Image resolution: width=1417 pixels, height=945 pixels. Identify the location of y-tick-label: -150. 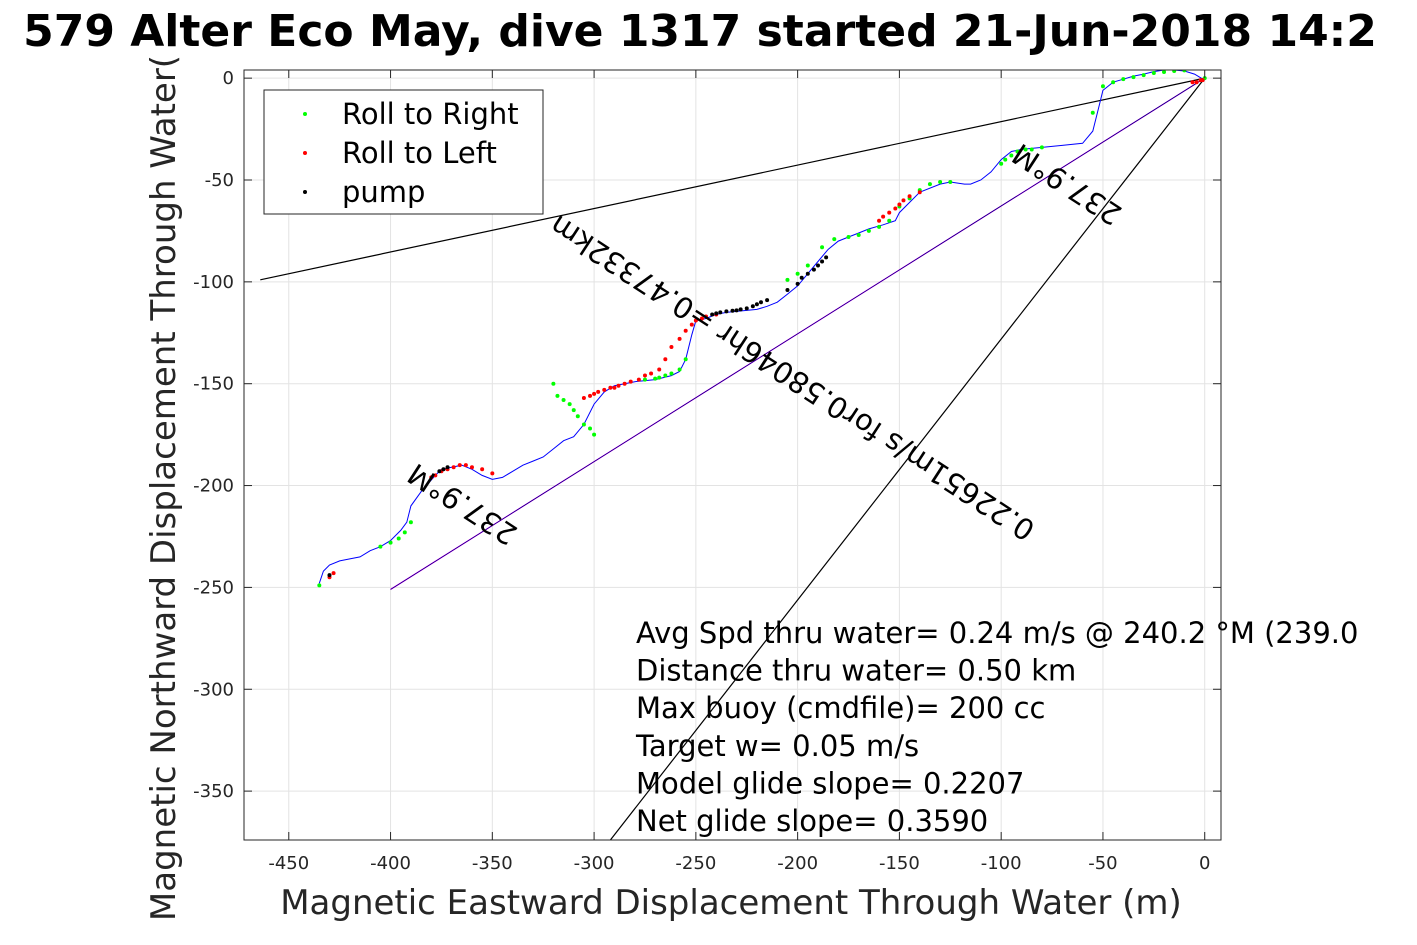
(213, 384).